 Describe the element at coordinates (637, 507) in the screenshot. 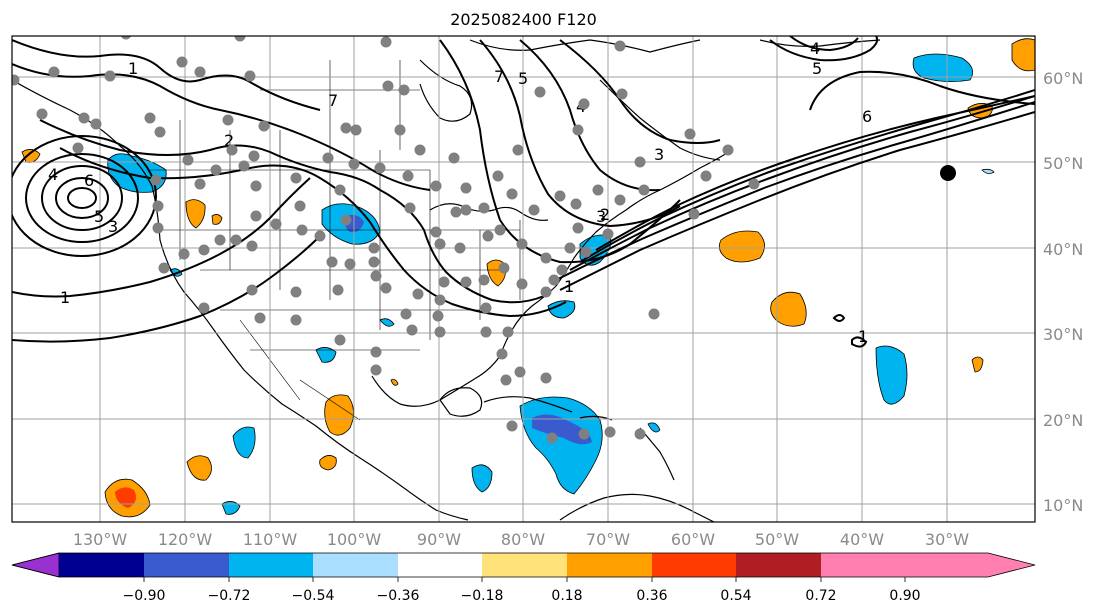

I see `south-america-coast` at that location.